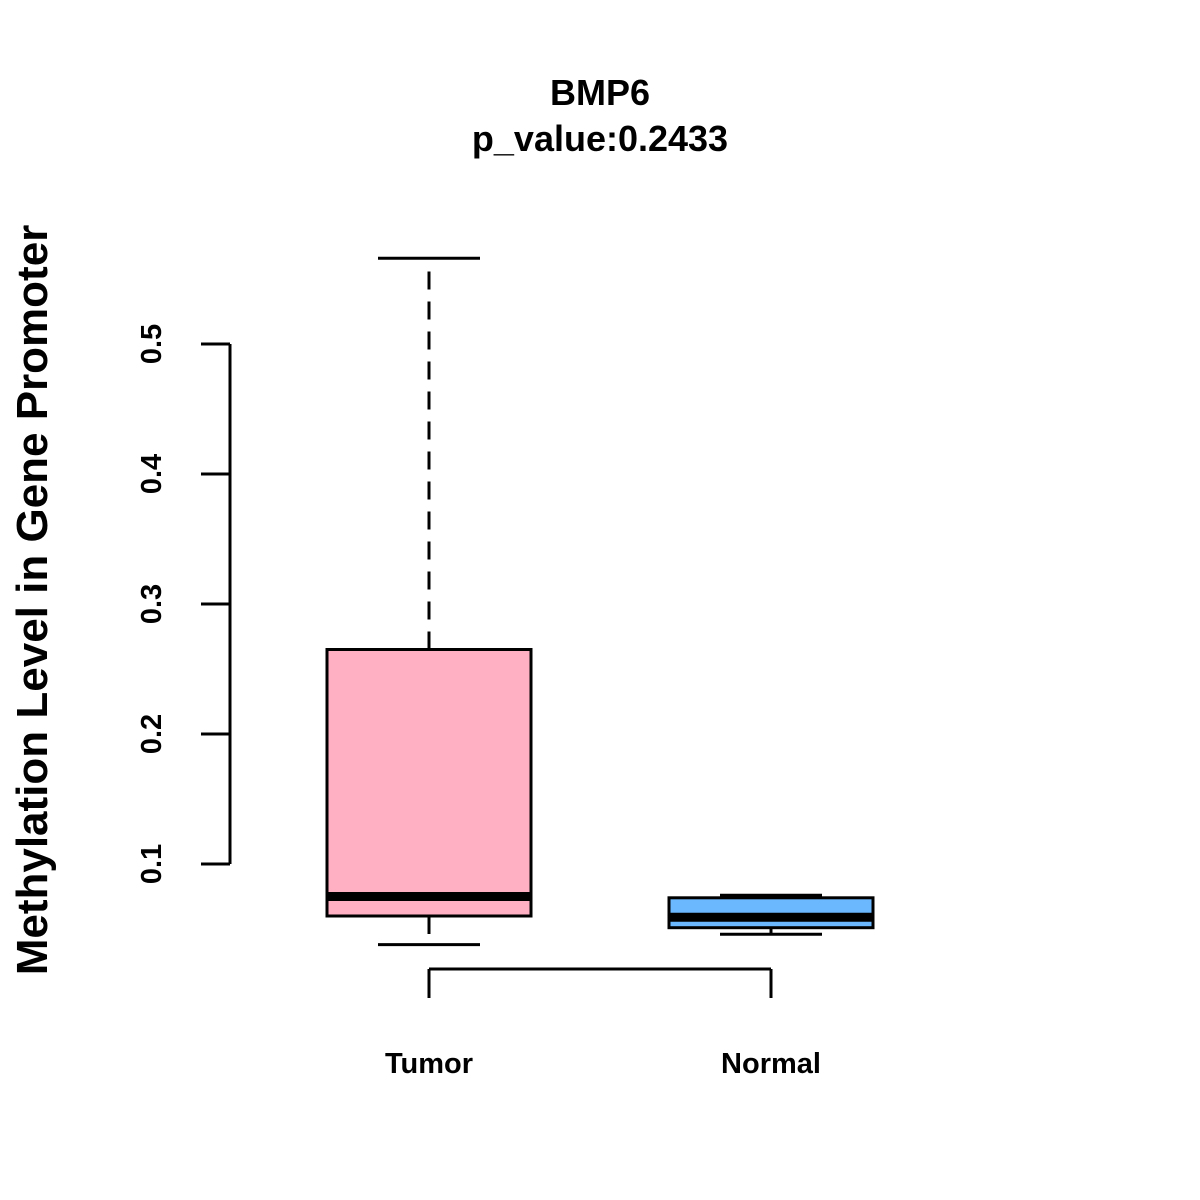 The height and width of the screenshot is (1200, 1200). What do you see at coordinates (152, 474) in the screenshot?
I see `y-tick-label: 0.4` at bounding box center [152, 474].